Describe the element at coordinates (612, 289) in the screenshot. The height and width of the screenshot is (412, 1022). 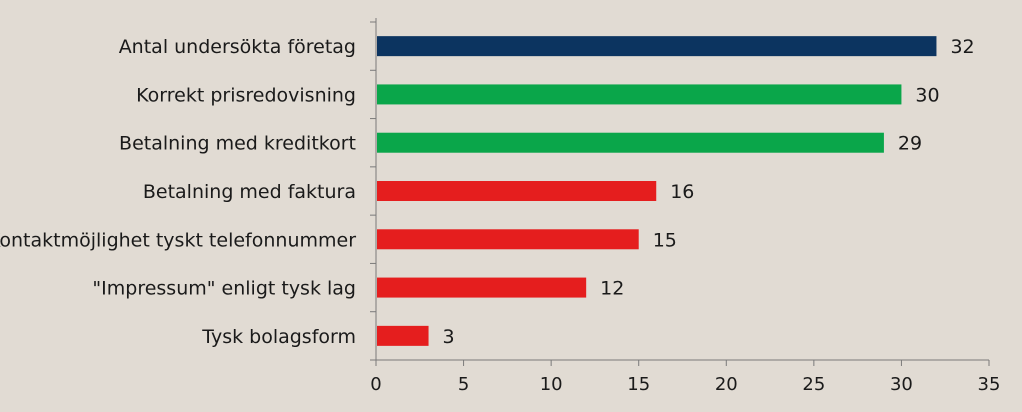
I see `value-label: 12` at that location.